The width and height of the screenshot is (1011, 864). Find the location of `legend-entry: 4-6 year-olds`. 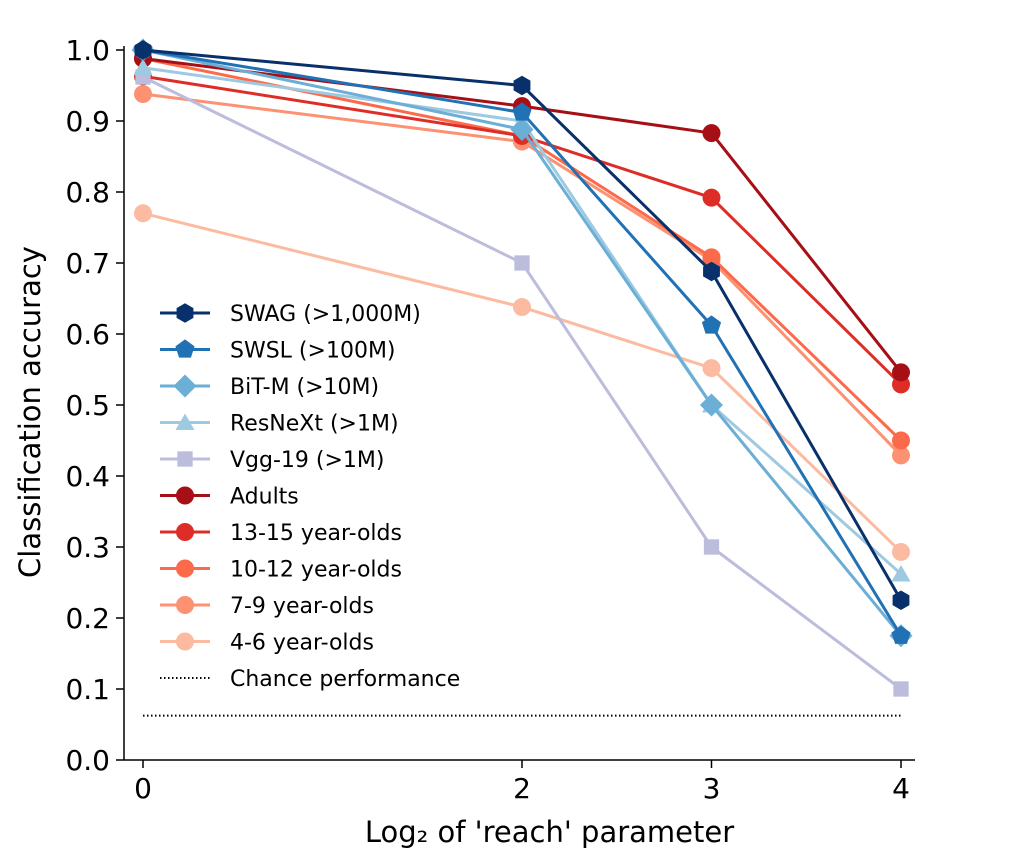

legend-entry: 4-6 year-olds is located at coordinates (267, 643).